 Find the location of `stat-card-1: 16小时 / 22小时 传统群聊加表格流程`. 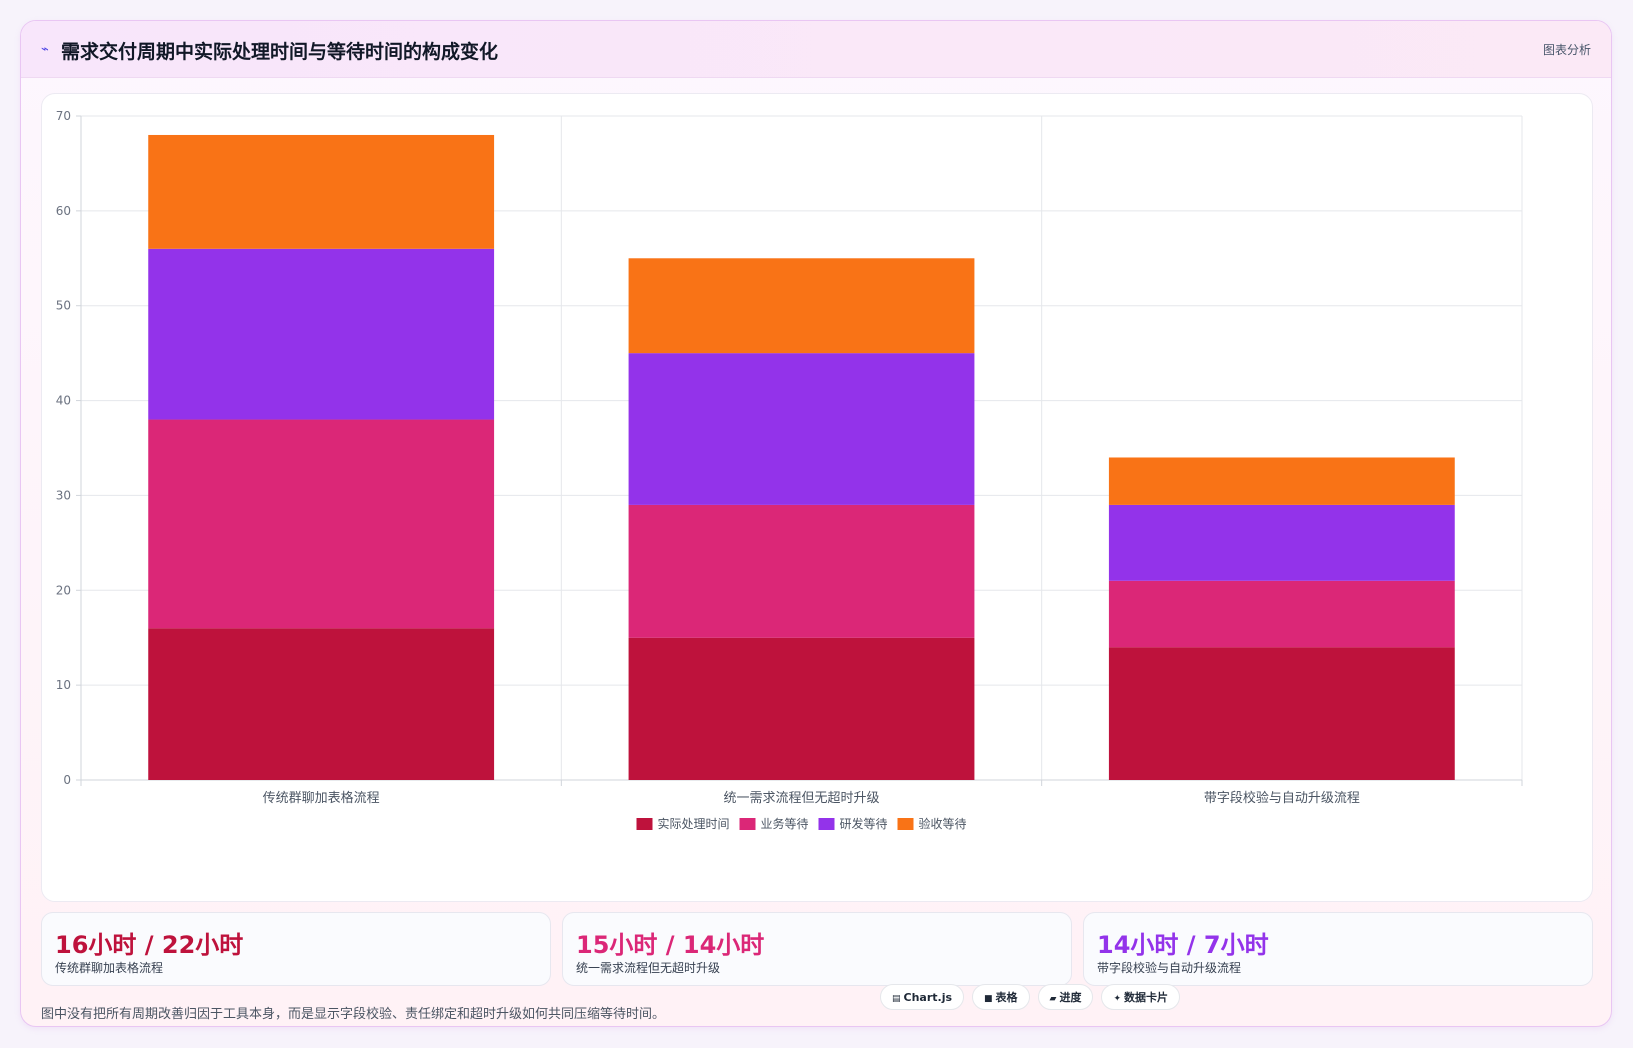

stat-card-1: 16小时 / 22小时 传统群聊加表格流程 is located at coordinates (296, 949).